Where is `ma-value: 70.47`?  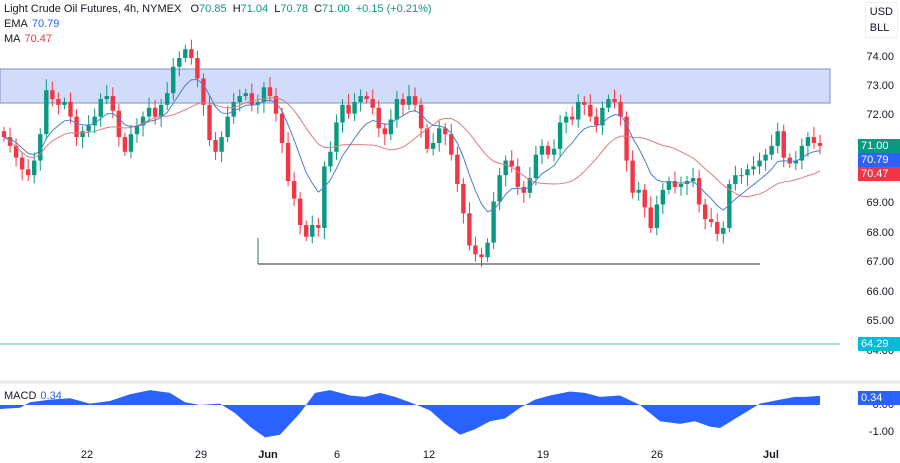
ma-value: 70.47 is located at coordinates (38, 39).